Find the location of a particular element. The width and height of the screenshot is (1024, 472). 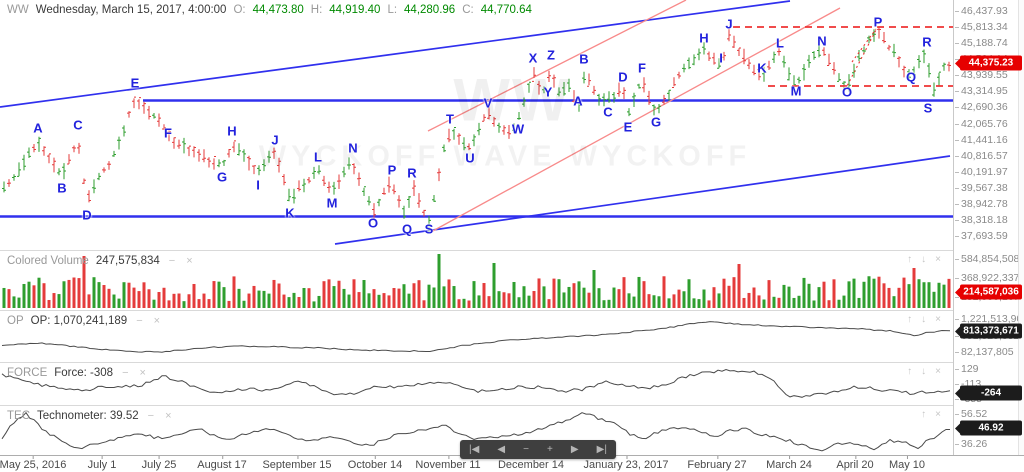

time-axis-label: April 20 is located at coordinates (855, 463).